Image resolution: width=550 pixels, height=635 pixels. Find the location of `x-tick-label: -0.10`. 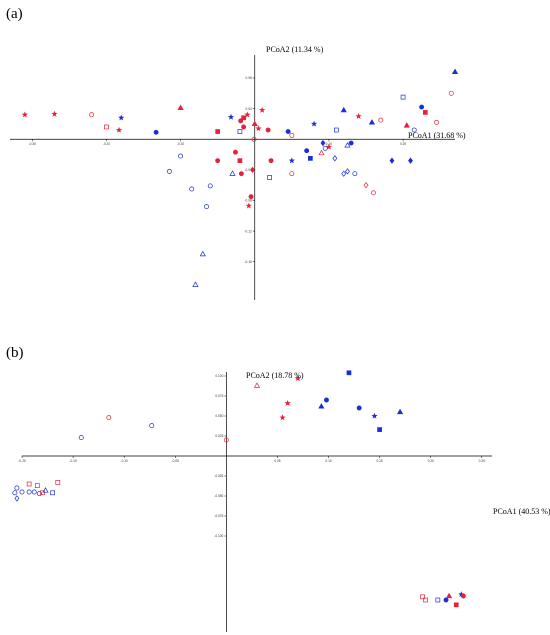

x-tick-label: -0.10 is located at coordinates (180, 144).